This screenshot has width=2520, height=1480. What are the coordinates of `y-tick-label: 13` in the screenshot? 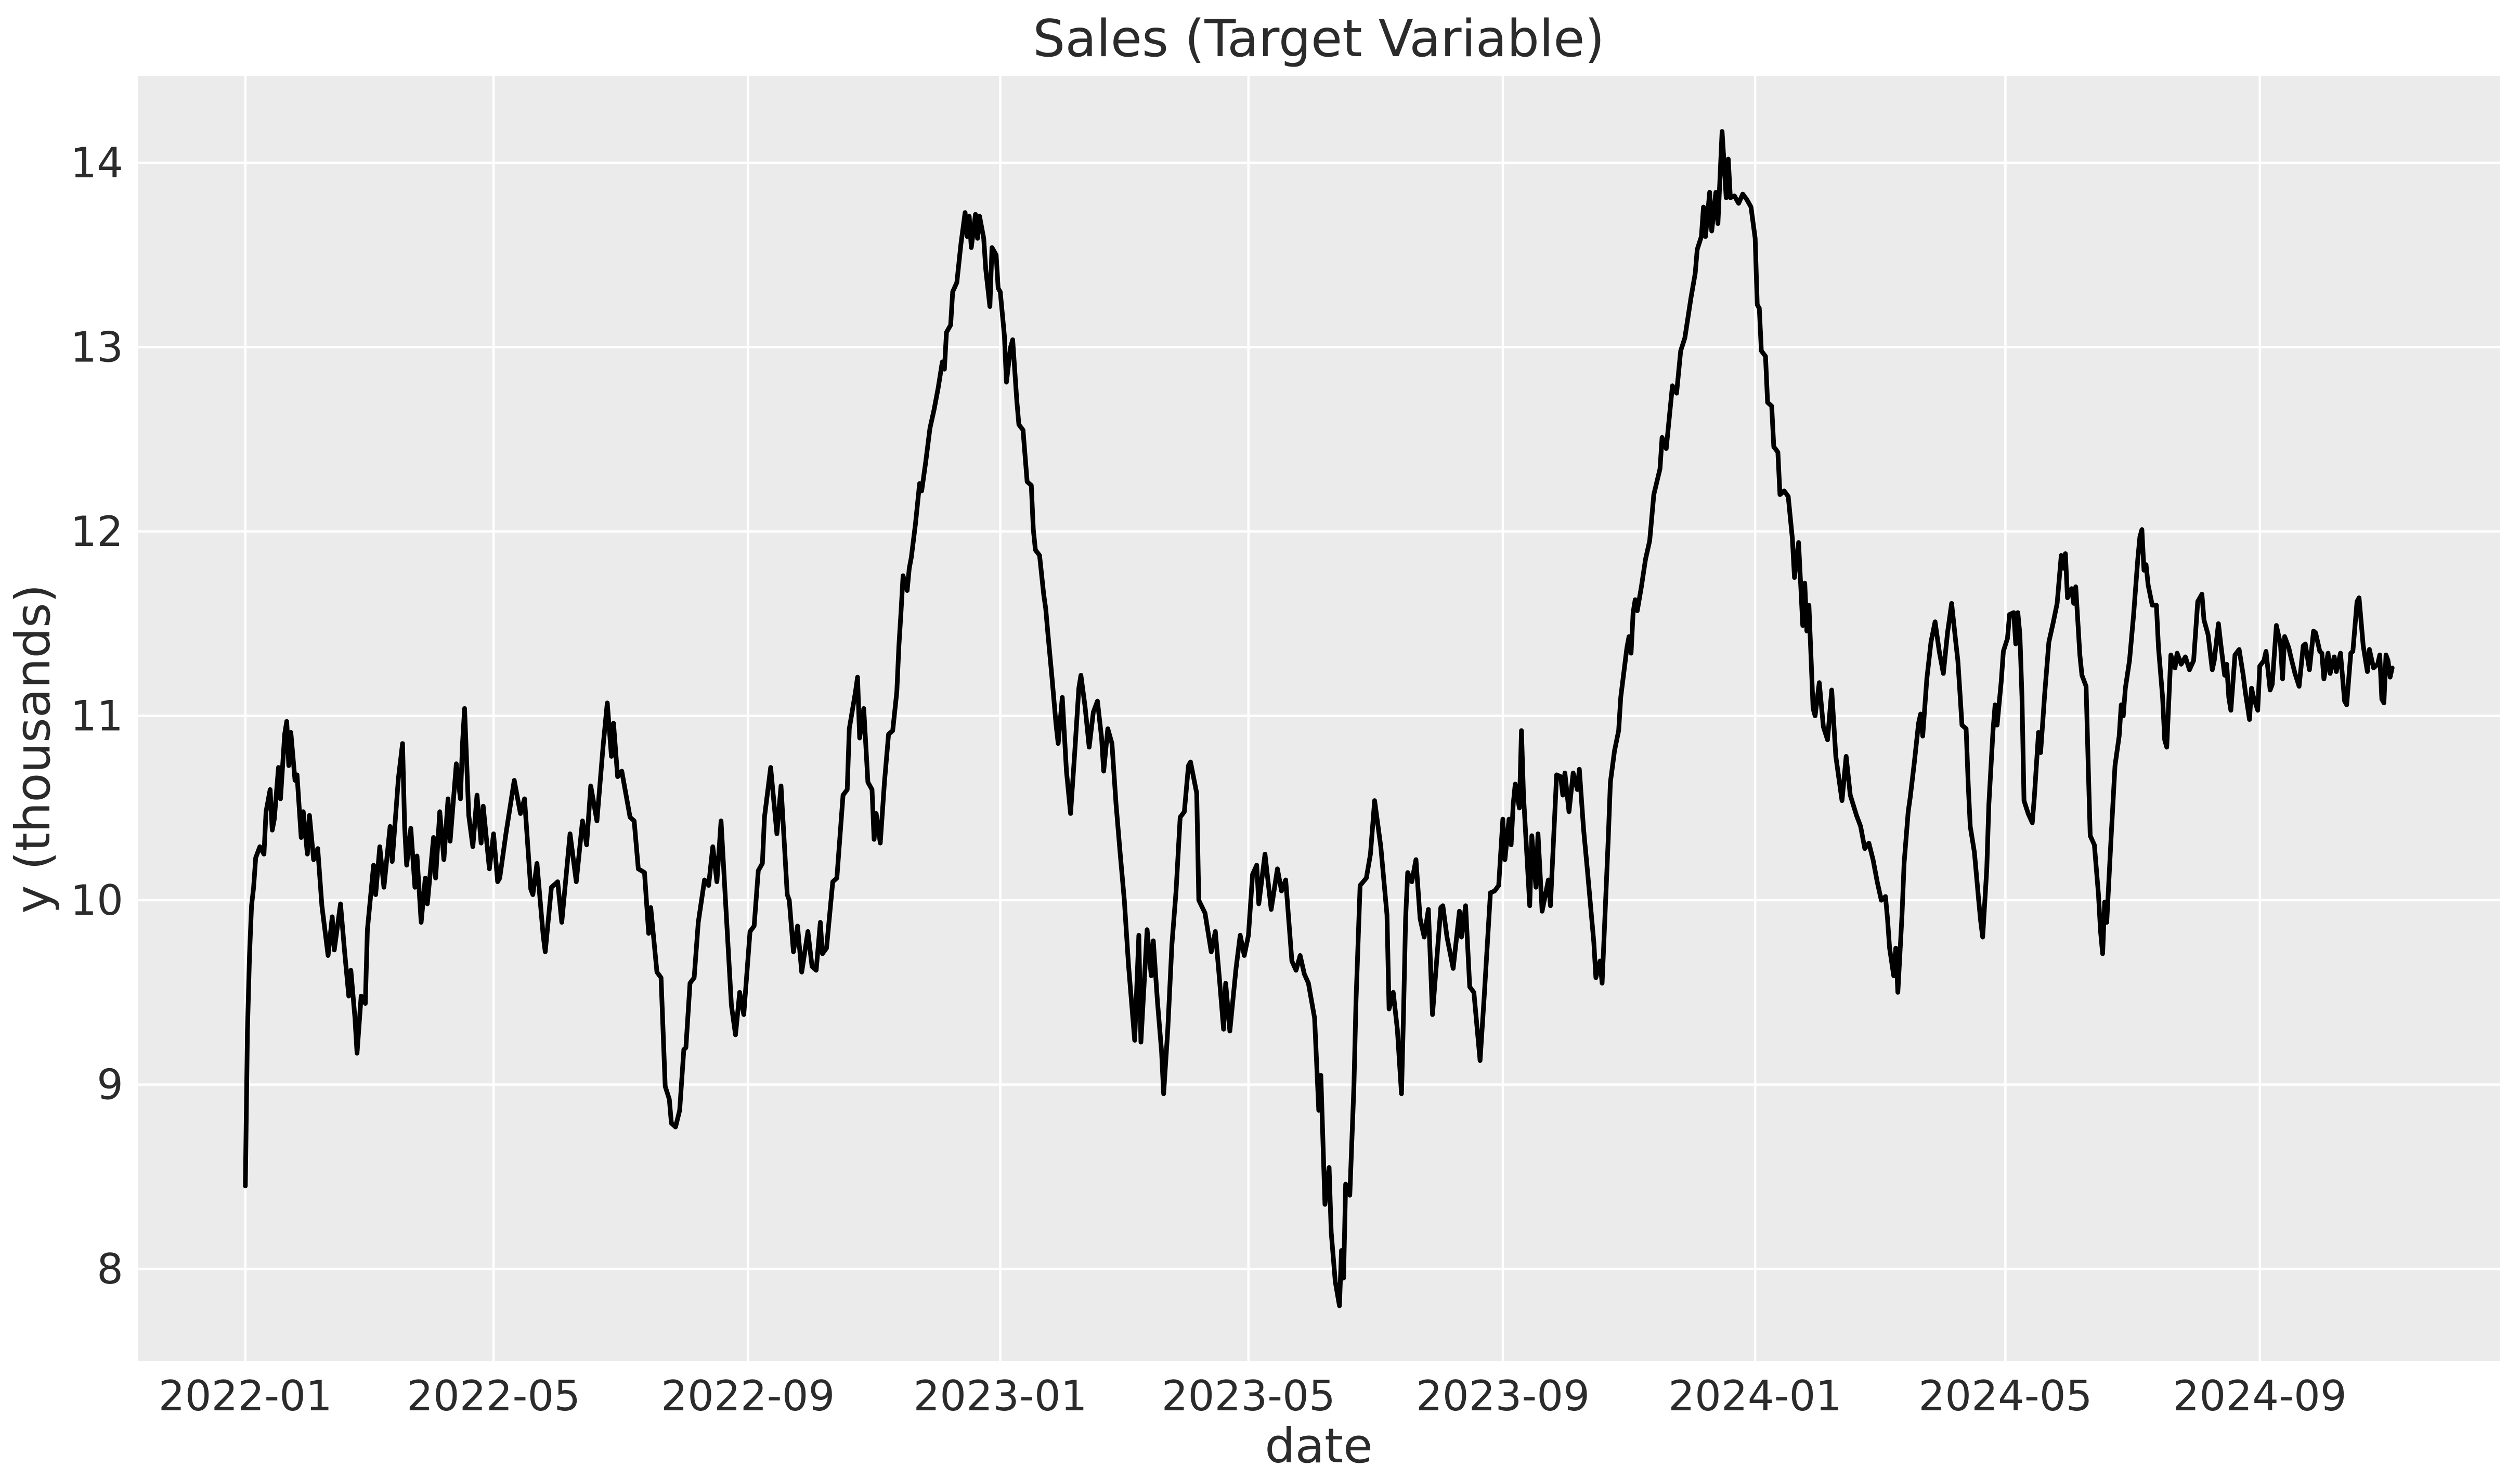 It's located at (96, 347).